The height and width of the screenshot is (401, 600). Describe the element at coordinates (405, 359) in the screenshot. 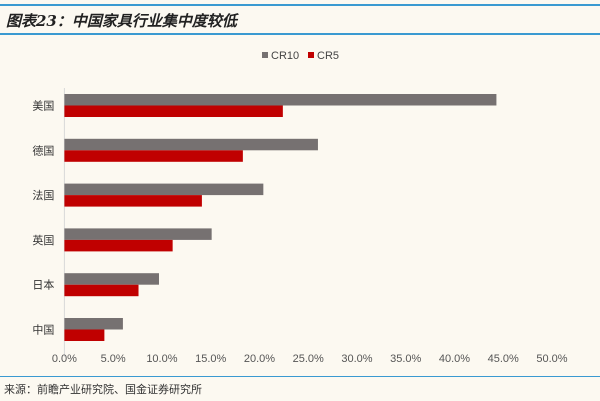

I see `x-tick-label: 35.0%` at that location.